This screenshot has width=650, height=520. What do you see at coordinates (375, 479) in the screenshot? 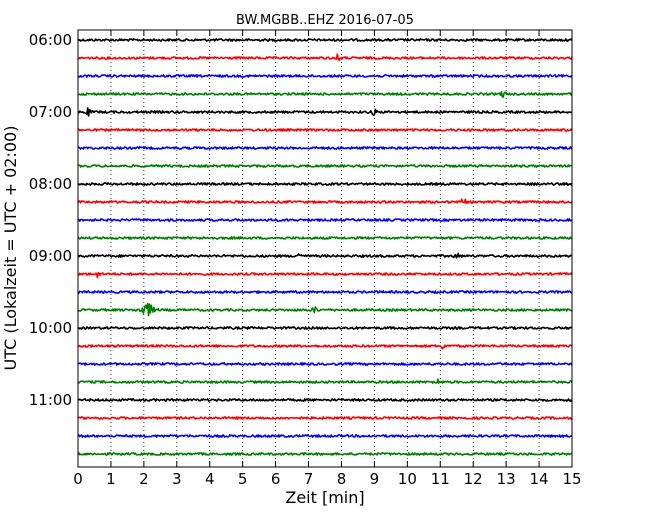
I see `x-tick-label: 9` at bounding box center [375, 479].